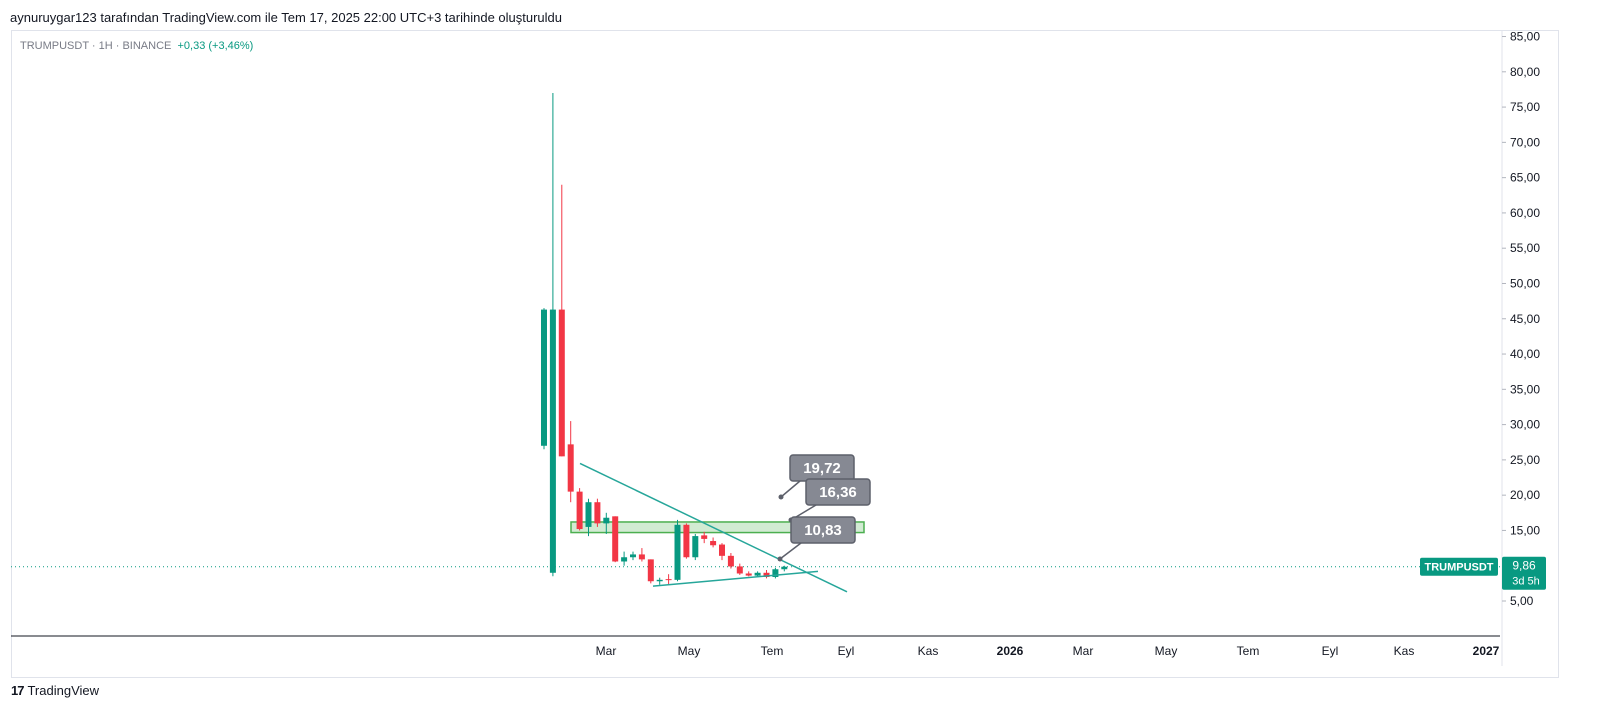  I want to click on price-tick-label: 80,00, so click(1525, 72).